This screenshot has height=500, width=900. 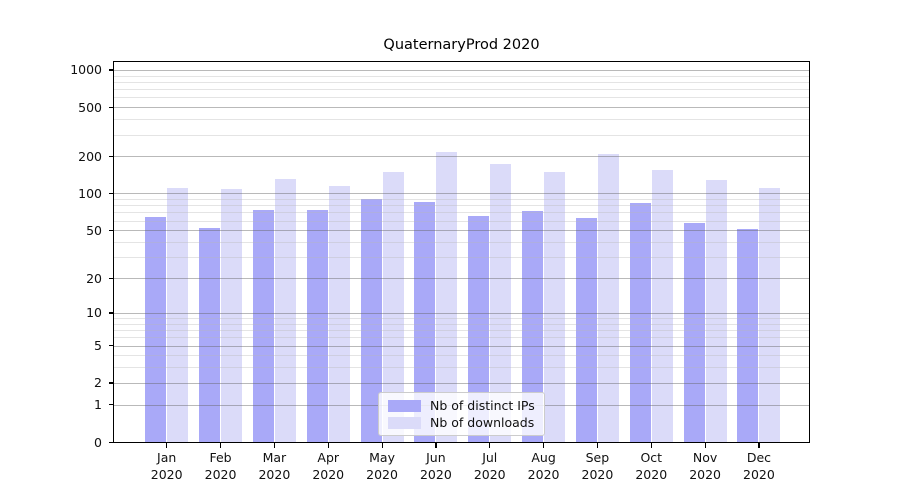 What do you see at coordinates (285, 311) in the screenshot?
I see `bar-downloads-mar` at bounding box center [285, 311].